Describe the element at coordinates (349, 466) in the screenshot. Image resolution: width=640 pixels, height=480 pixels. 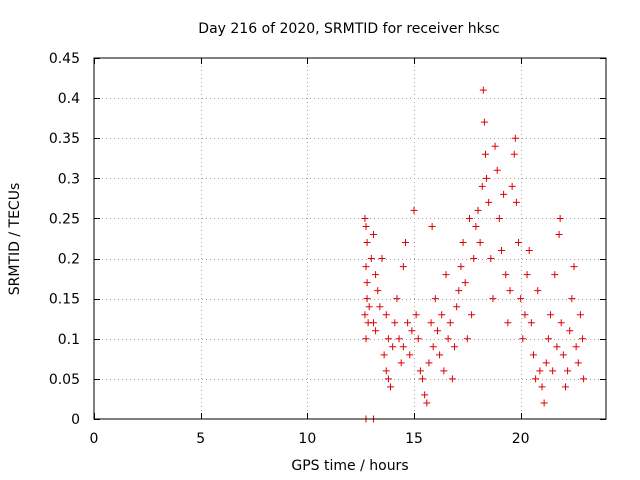
I see `x-axis-label: GPS time / hours` at that location.